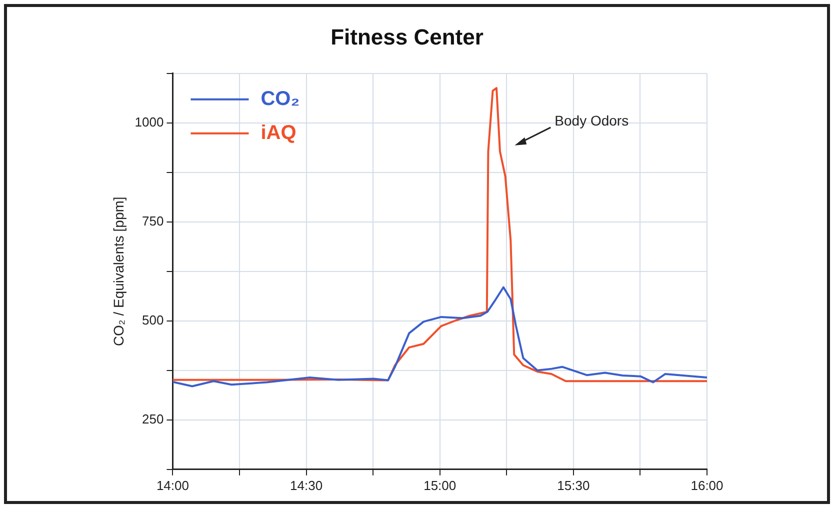 This screenshot has height=512, width=840. What do you see at coordinates (440, 485) in the screenshot?
I see `x-tick-label: 15:00` at bounding box center [440, 485].